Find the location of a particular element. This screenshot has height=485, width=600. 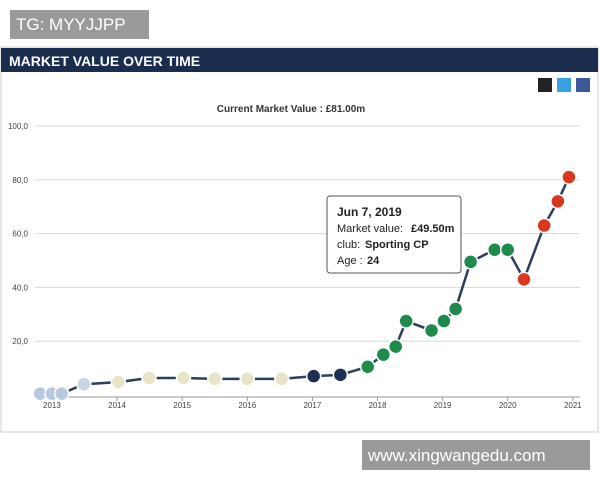

tooltip-label: club: is located at coordinates (348, 245).